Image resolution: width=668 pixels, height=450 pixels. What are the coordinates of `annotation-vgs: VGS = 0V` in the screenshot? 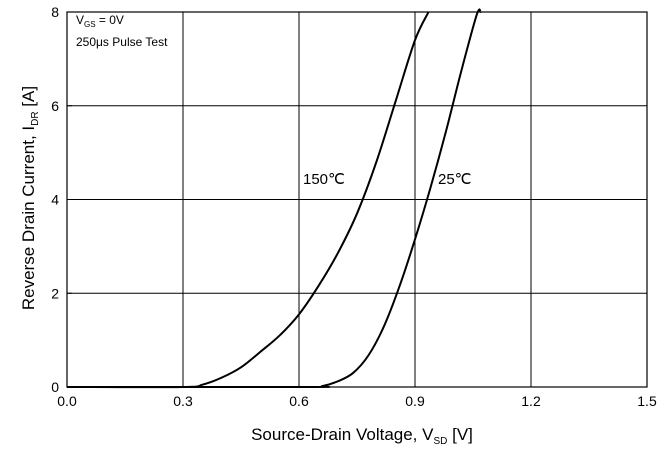 It's located at (100, 21).